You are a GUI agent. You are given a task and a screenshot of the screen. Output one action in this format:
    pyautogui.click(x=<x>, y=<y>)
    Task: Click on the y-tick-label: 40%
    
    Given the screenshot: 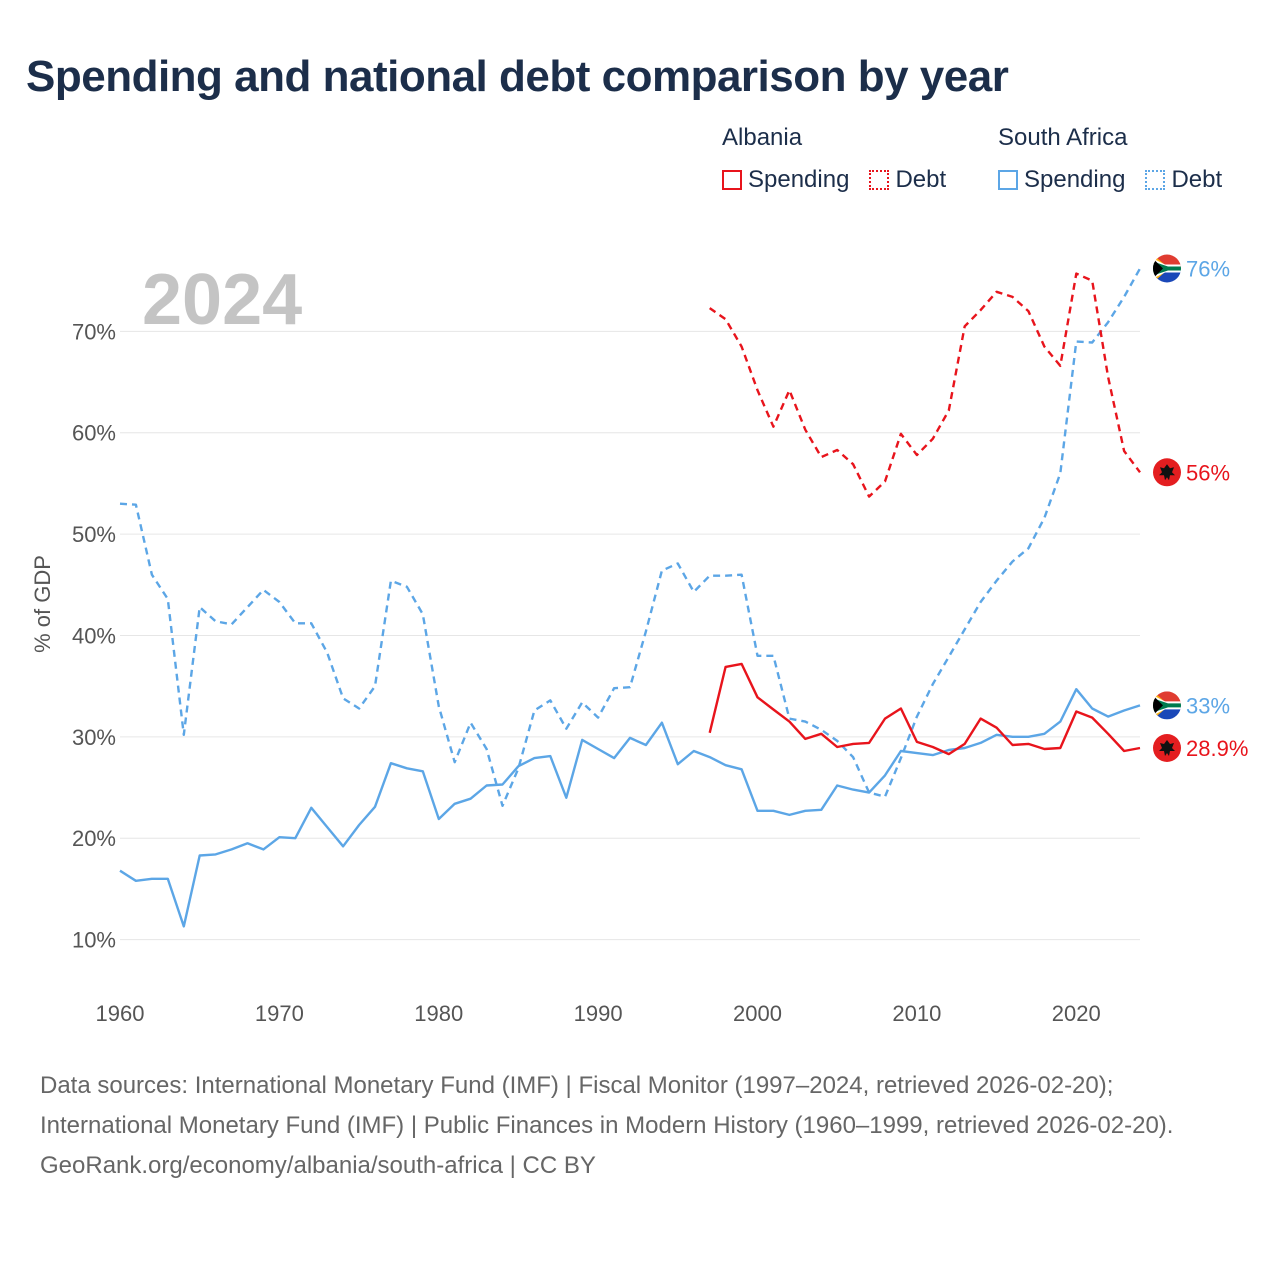 What is the action you would take?
    pyautogui.click(x=94, y=635)
    